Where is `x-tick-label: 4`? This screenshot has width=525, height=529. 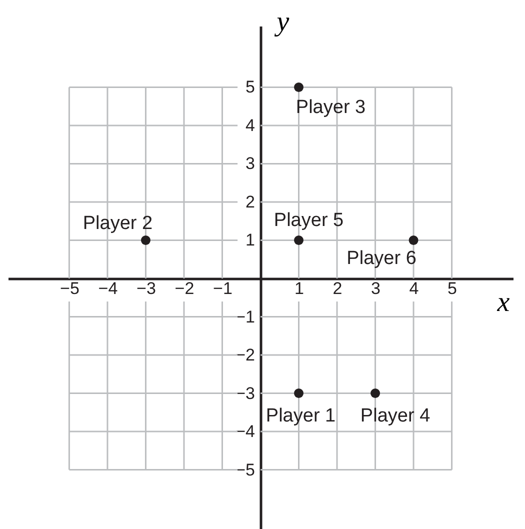
x-tick-label: 4 is located at coordinates (414, 288).